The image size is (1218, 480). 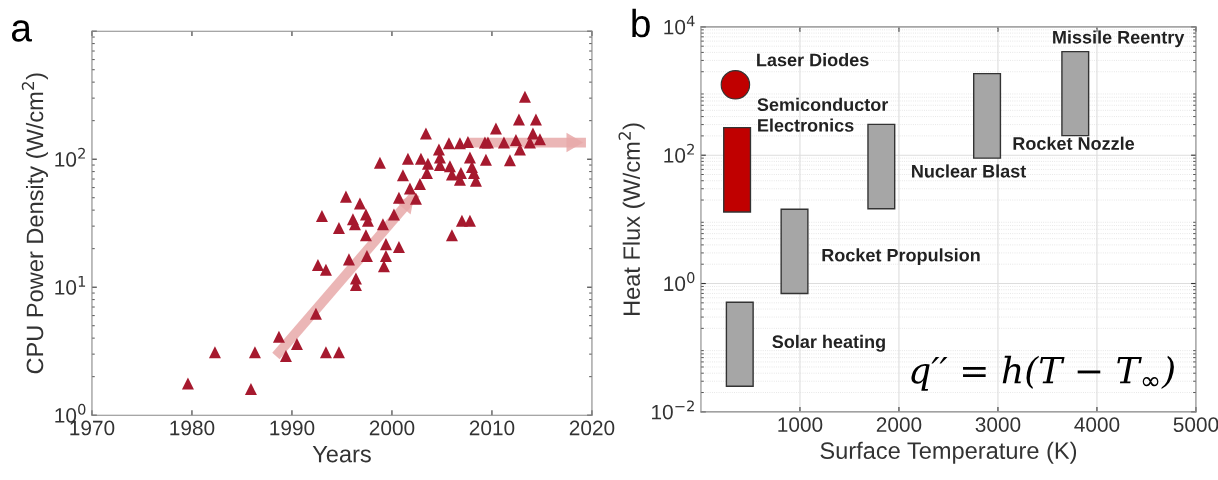 What do you see at coordinates (1074, 143) in the screenshot?
I see `annotation: Rocket Nozzle` at bounding box center [1074, 143].